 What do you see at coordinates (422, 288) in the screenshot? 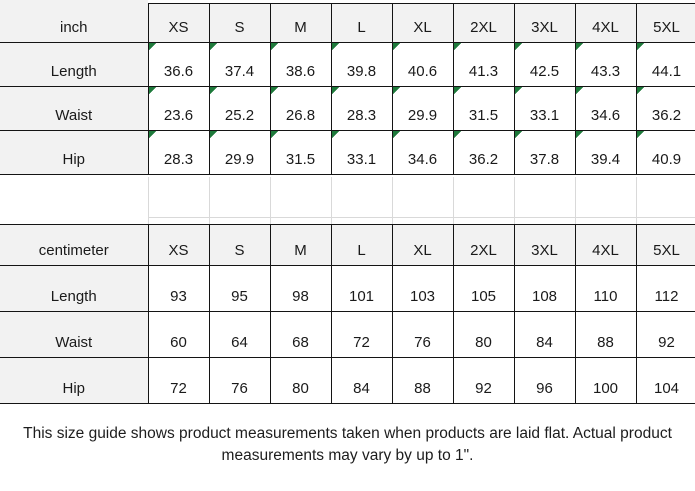
I see `value-cell: 103` at bounding box center [422, 288].